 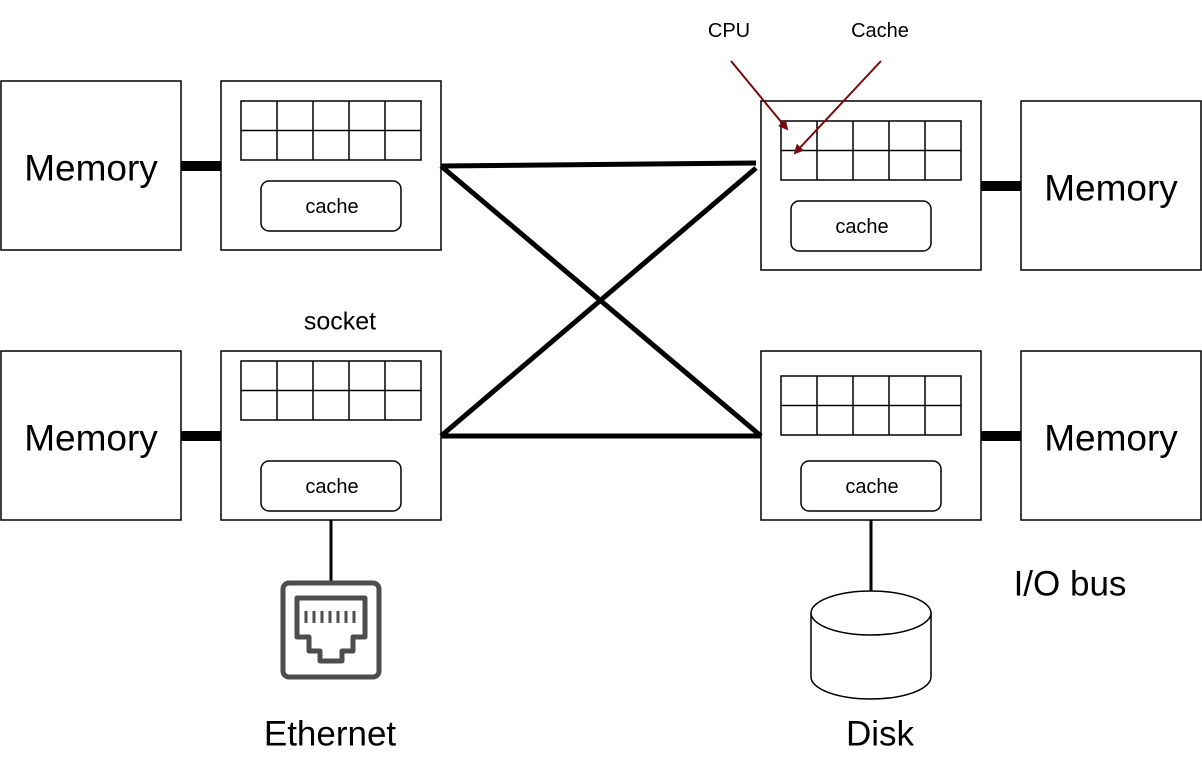 I want to click on memory-box-top-right, so click(x=1111, y=185).